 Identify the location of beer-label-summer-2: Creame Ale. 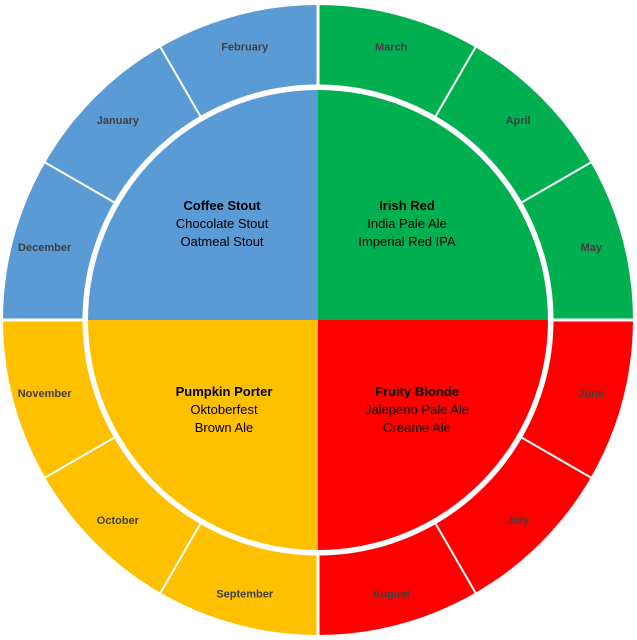
(417, 427).